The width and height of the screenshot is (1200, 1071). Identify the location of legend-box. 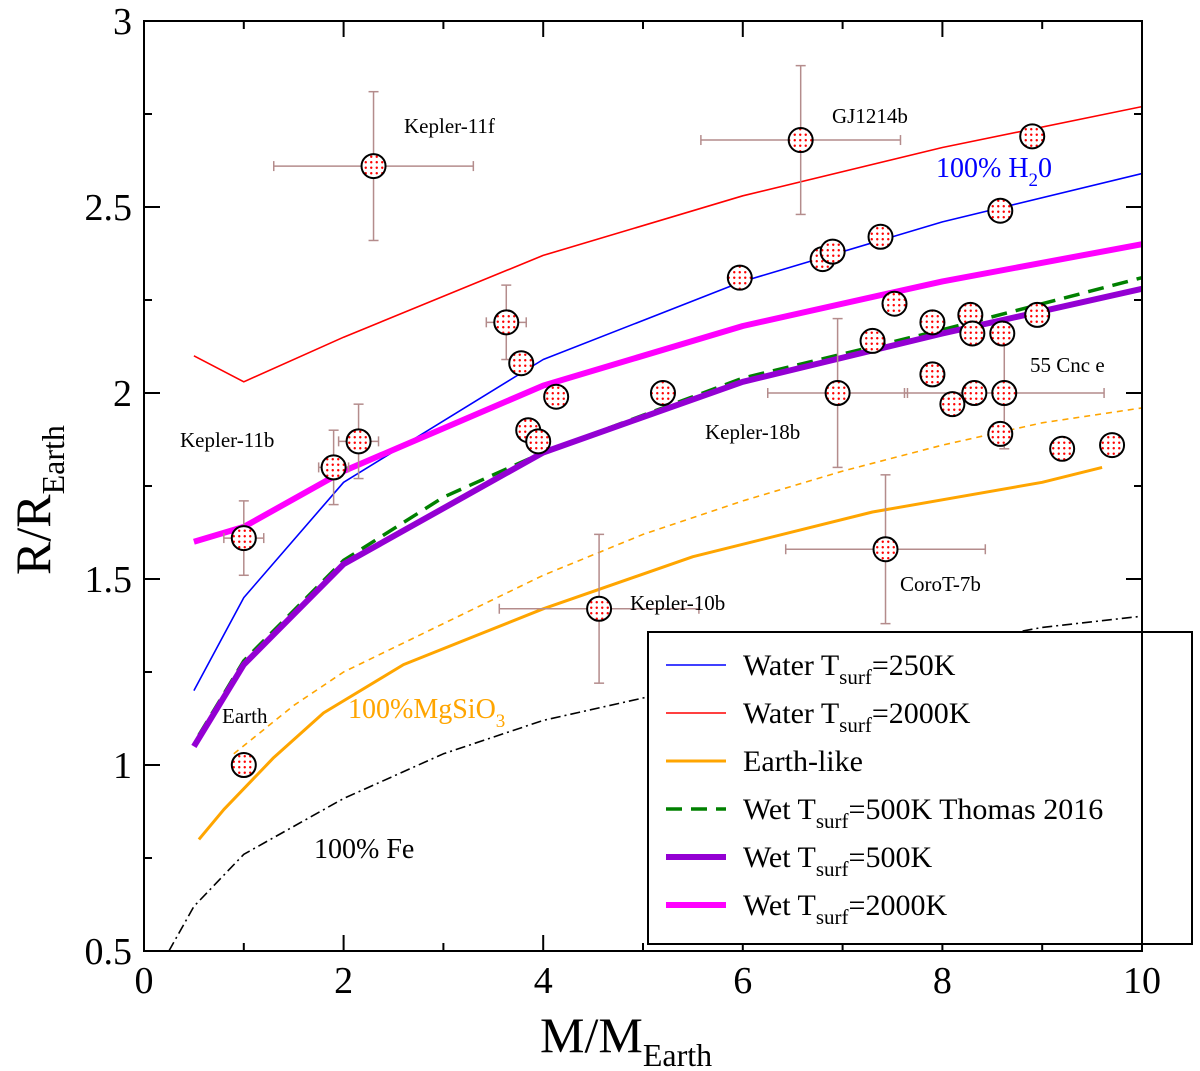
(920, 788).